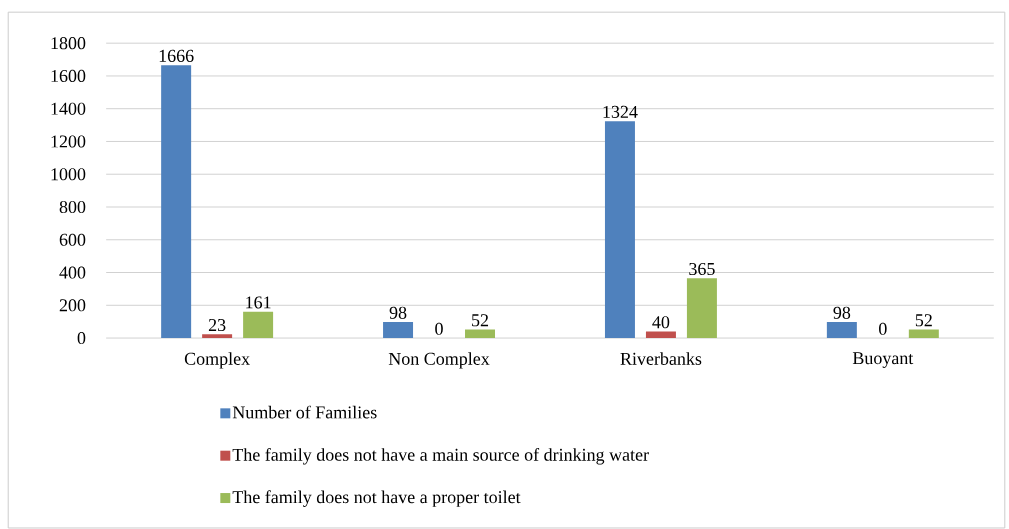 This screenshot has width=1009, height=529. I want to click on y-tick-label: 0, so click(81, 338).